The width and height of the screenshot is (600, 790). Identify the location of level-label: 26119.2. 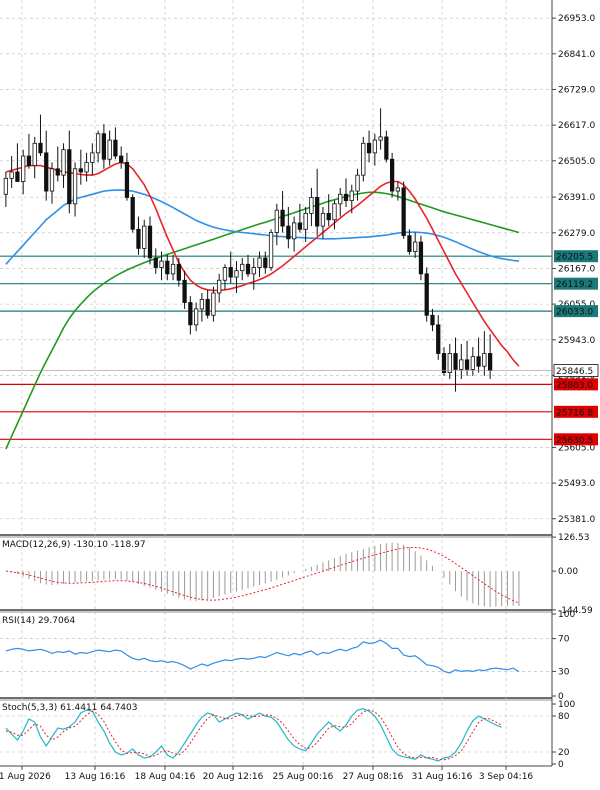
(574, 285).